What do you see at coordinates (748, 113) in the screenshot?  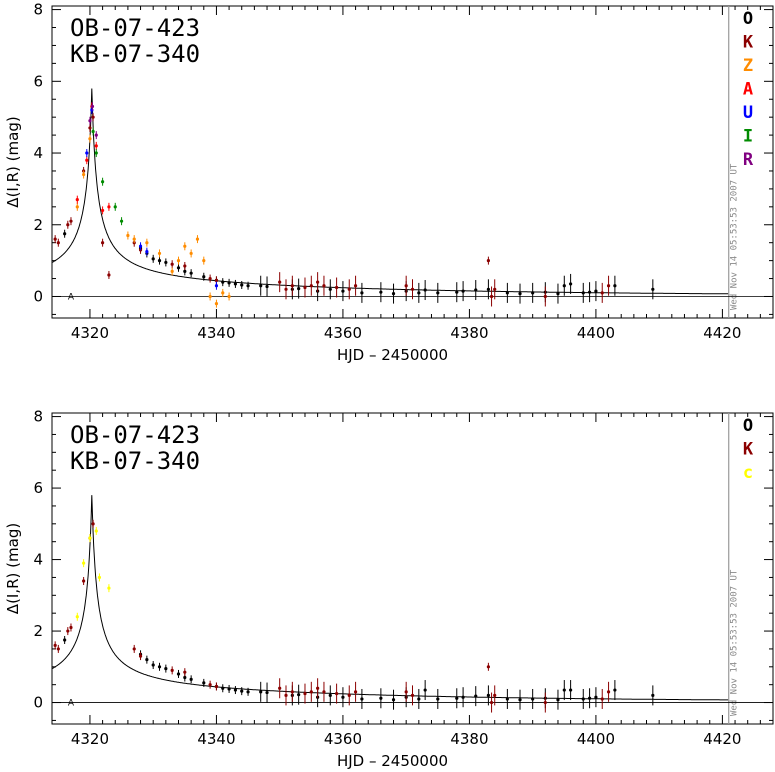 I see `legend-entry: U` at bounding box center [748, 113].